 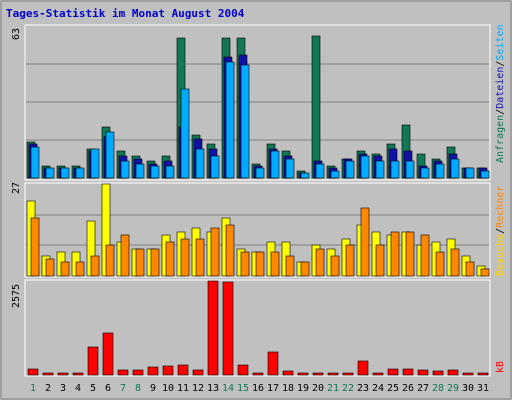 What do you see at coordinates (108, 388) in the screenshot?
I see `day-label: 6` at bounding box center [108, 388].